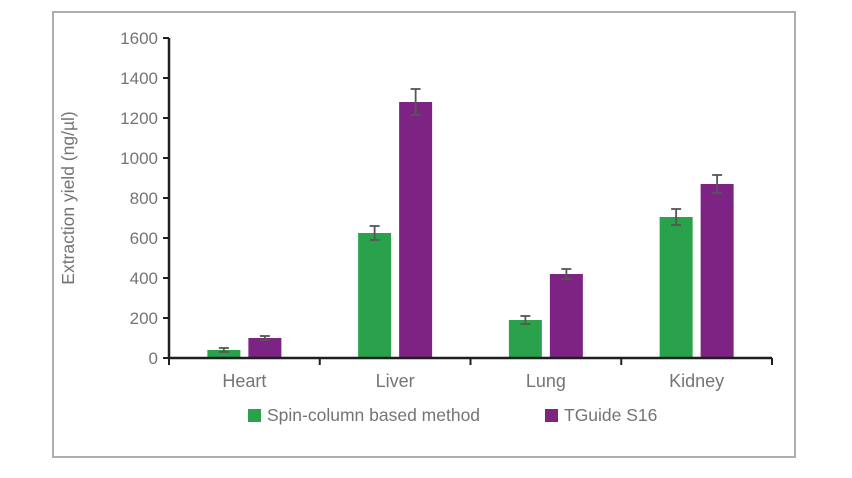 This screenshot has height=478, width=852. What do you see at coordinates (153, 358) in the screenshot?
I see `y-tick-label: 0` at bounding box center [153, 358].